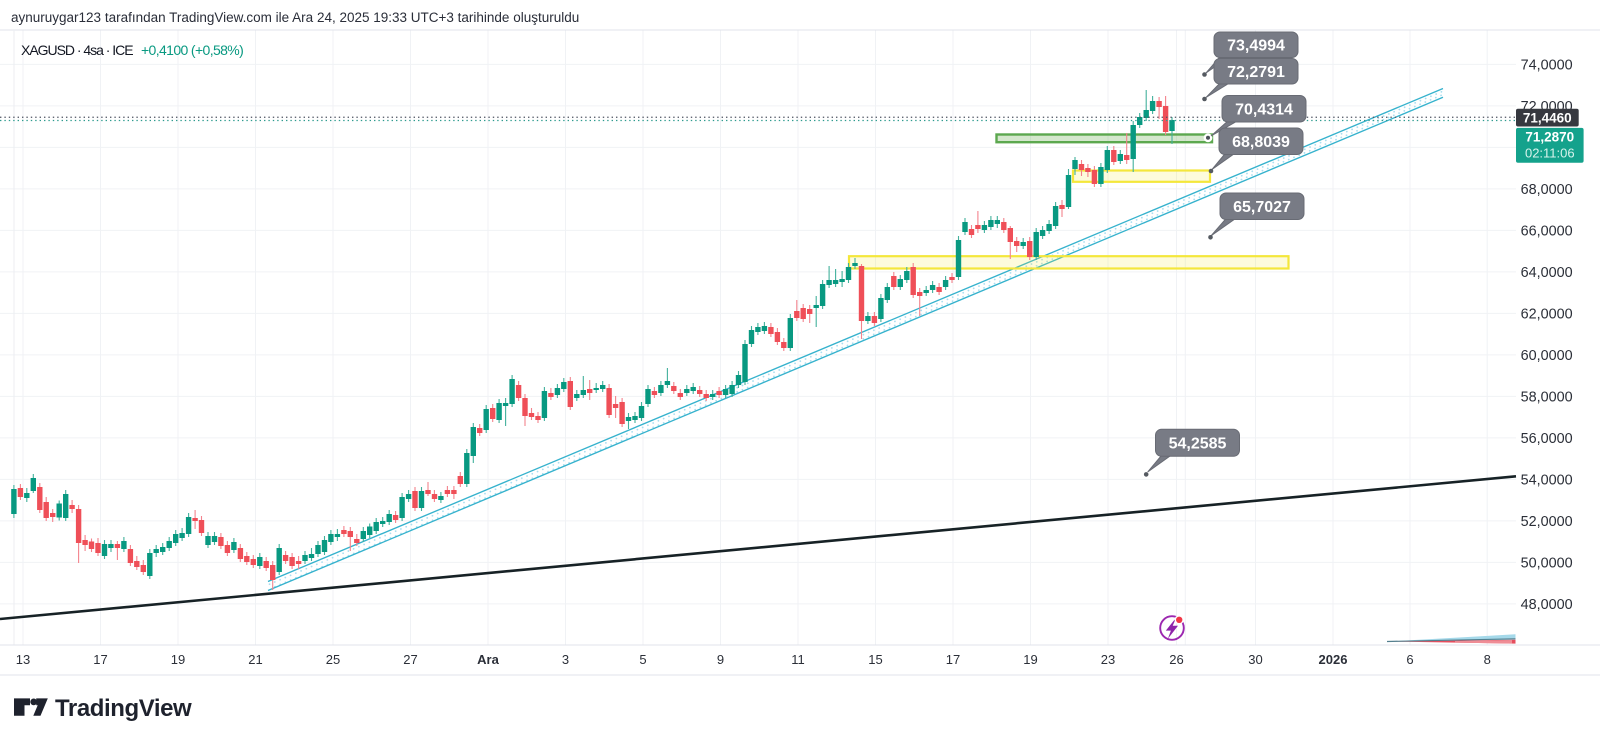  I want to click on svg-text: 26, so click(1176, 659).